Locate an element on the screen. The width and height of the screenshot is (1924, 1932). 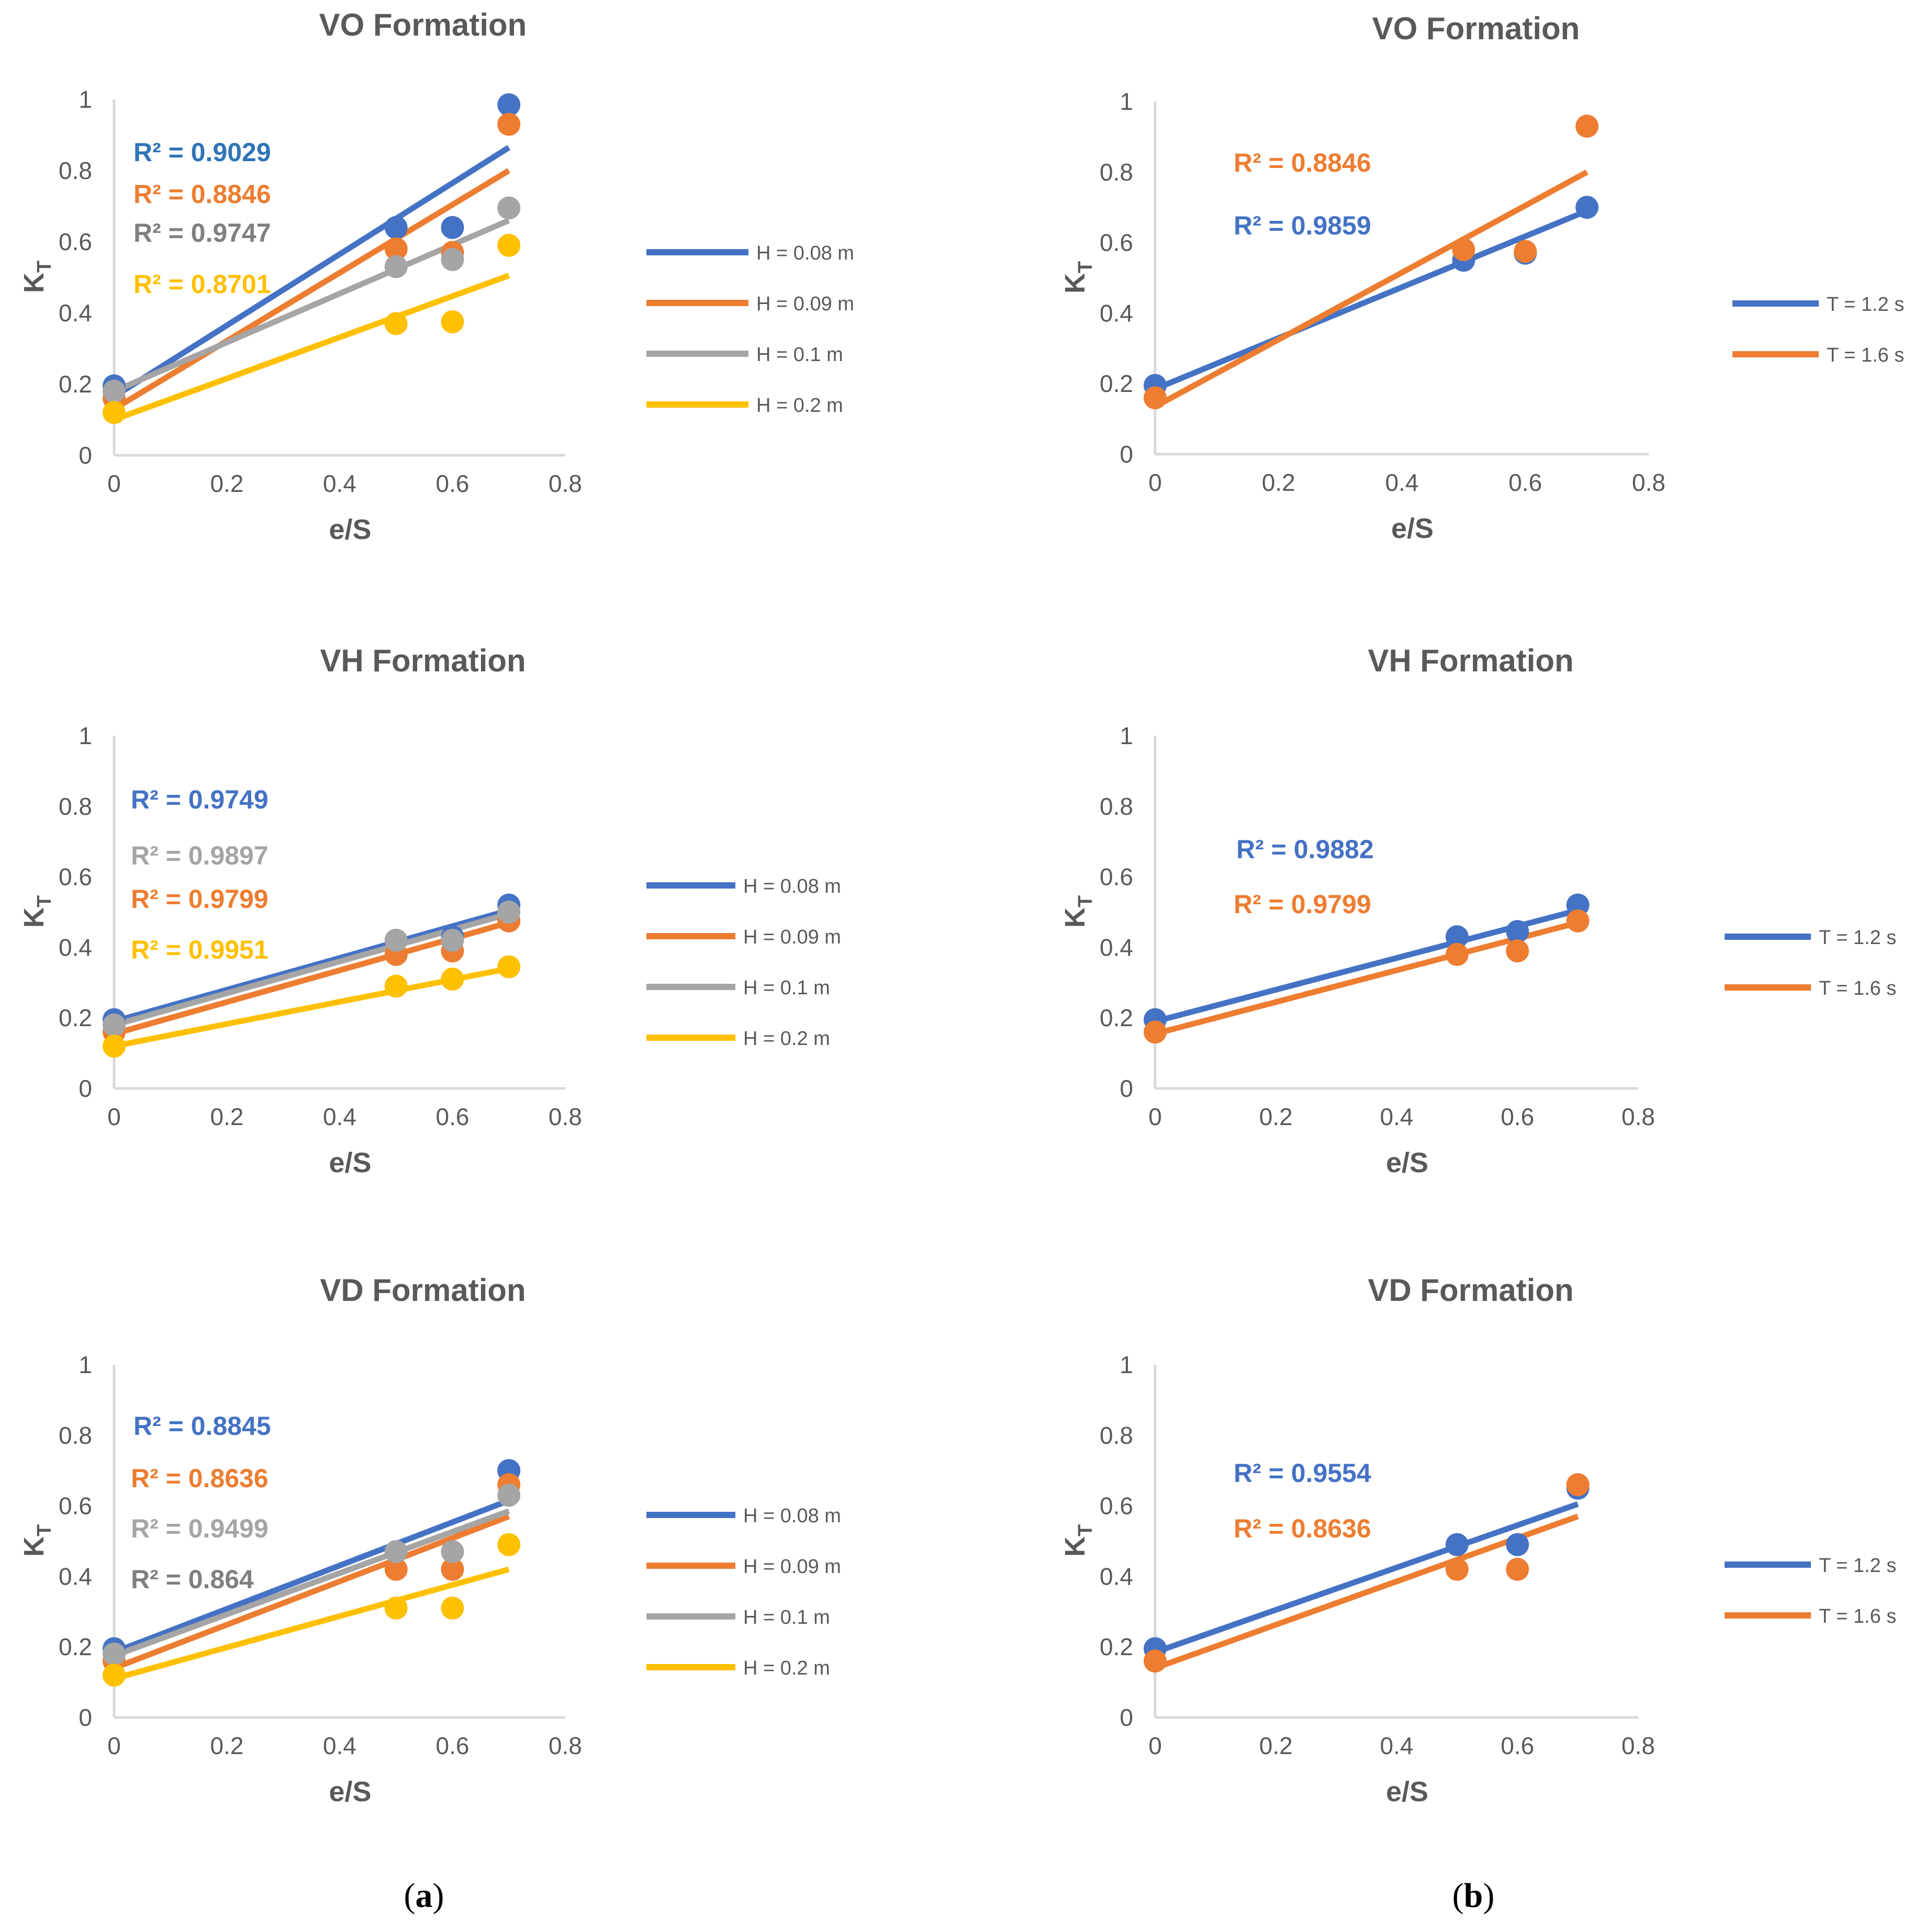
chart-title: VO Formation is located at coordinates (1476, 28).